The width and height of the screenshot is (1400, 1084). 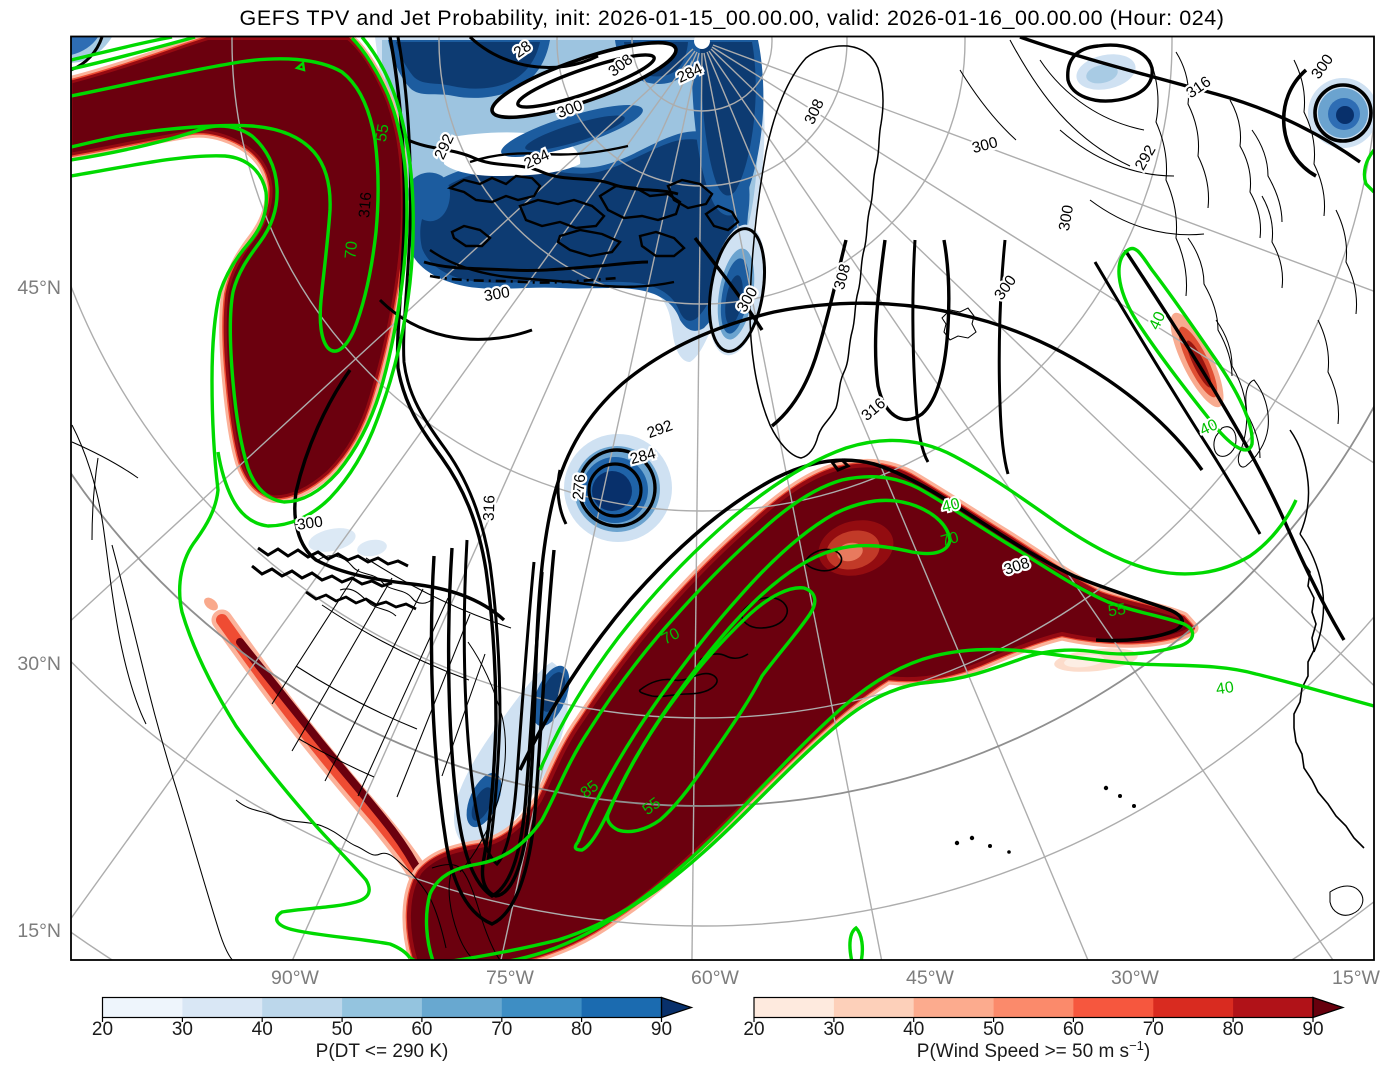 I want to click on svg-text: 45°N, so click(x=39, y=288).